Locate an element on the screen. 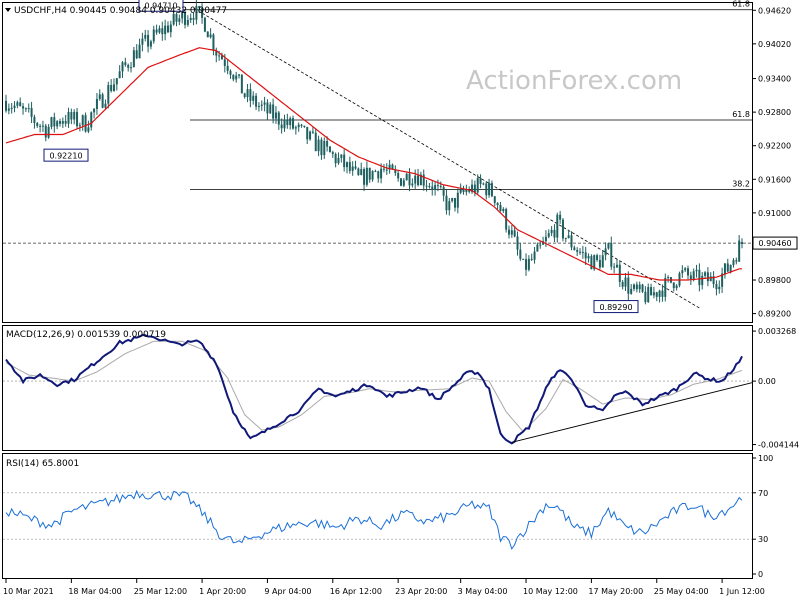  rsi-axis-label: 100 is located at coordinates (765, 458).